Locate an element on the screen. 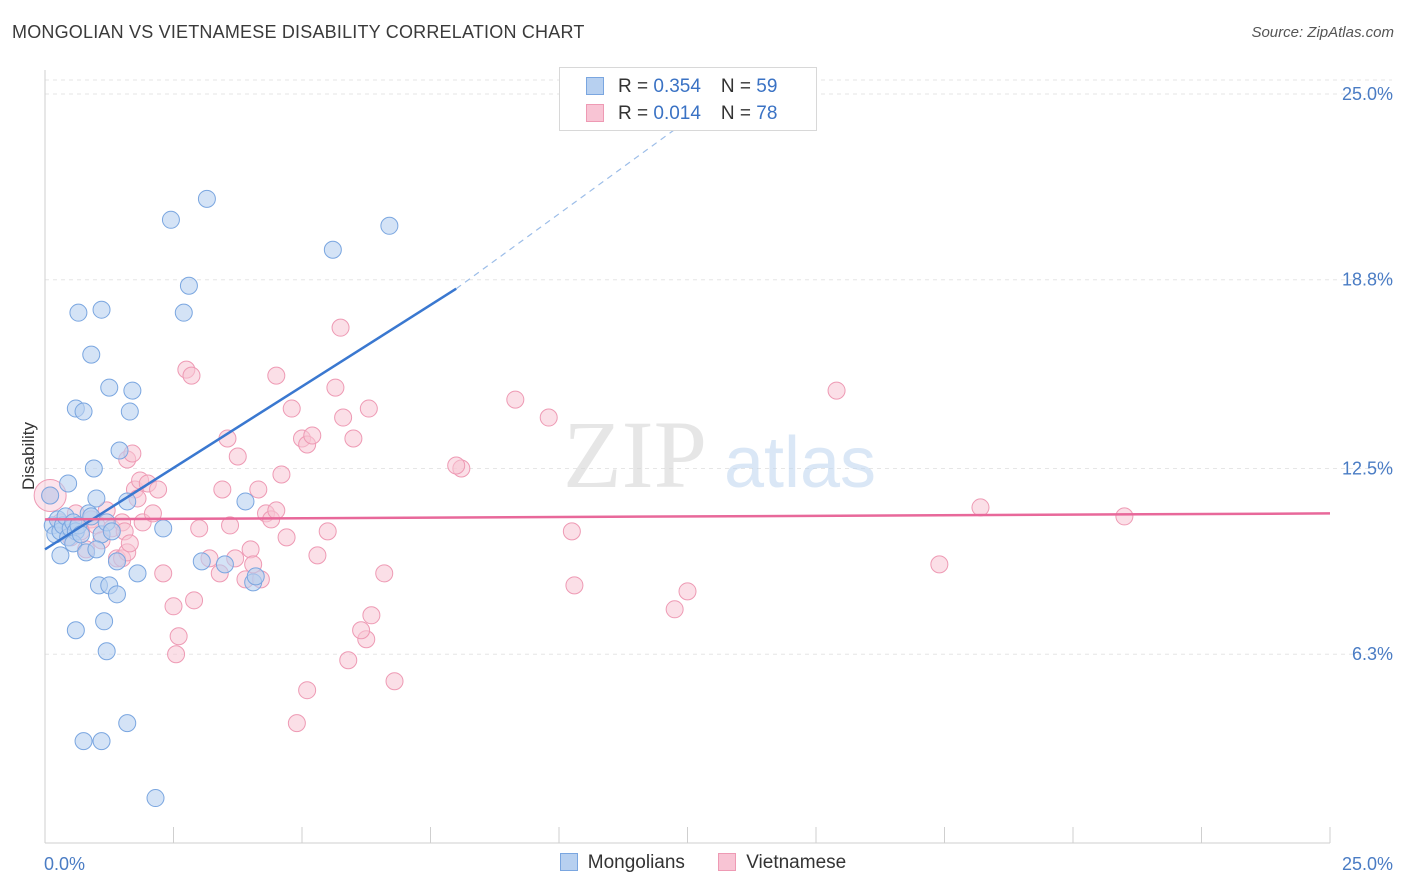 The image size is (1406, 892). trend-line-mongolians is located at coordinates (250, 419).